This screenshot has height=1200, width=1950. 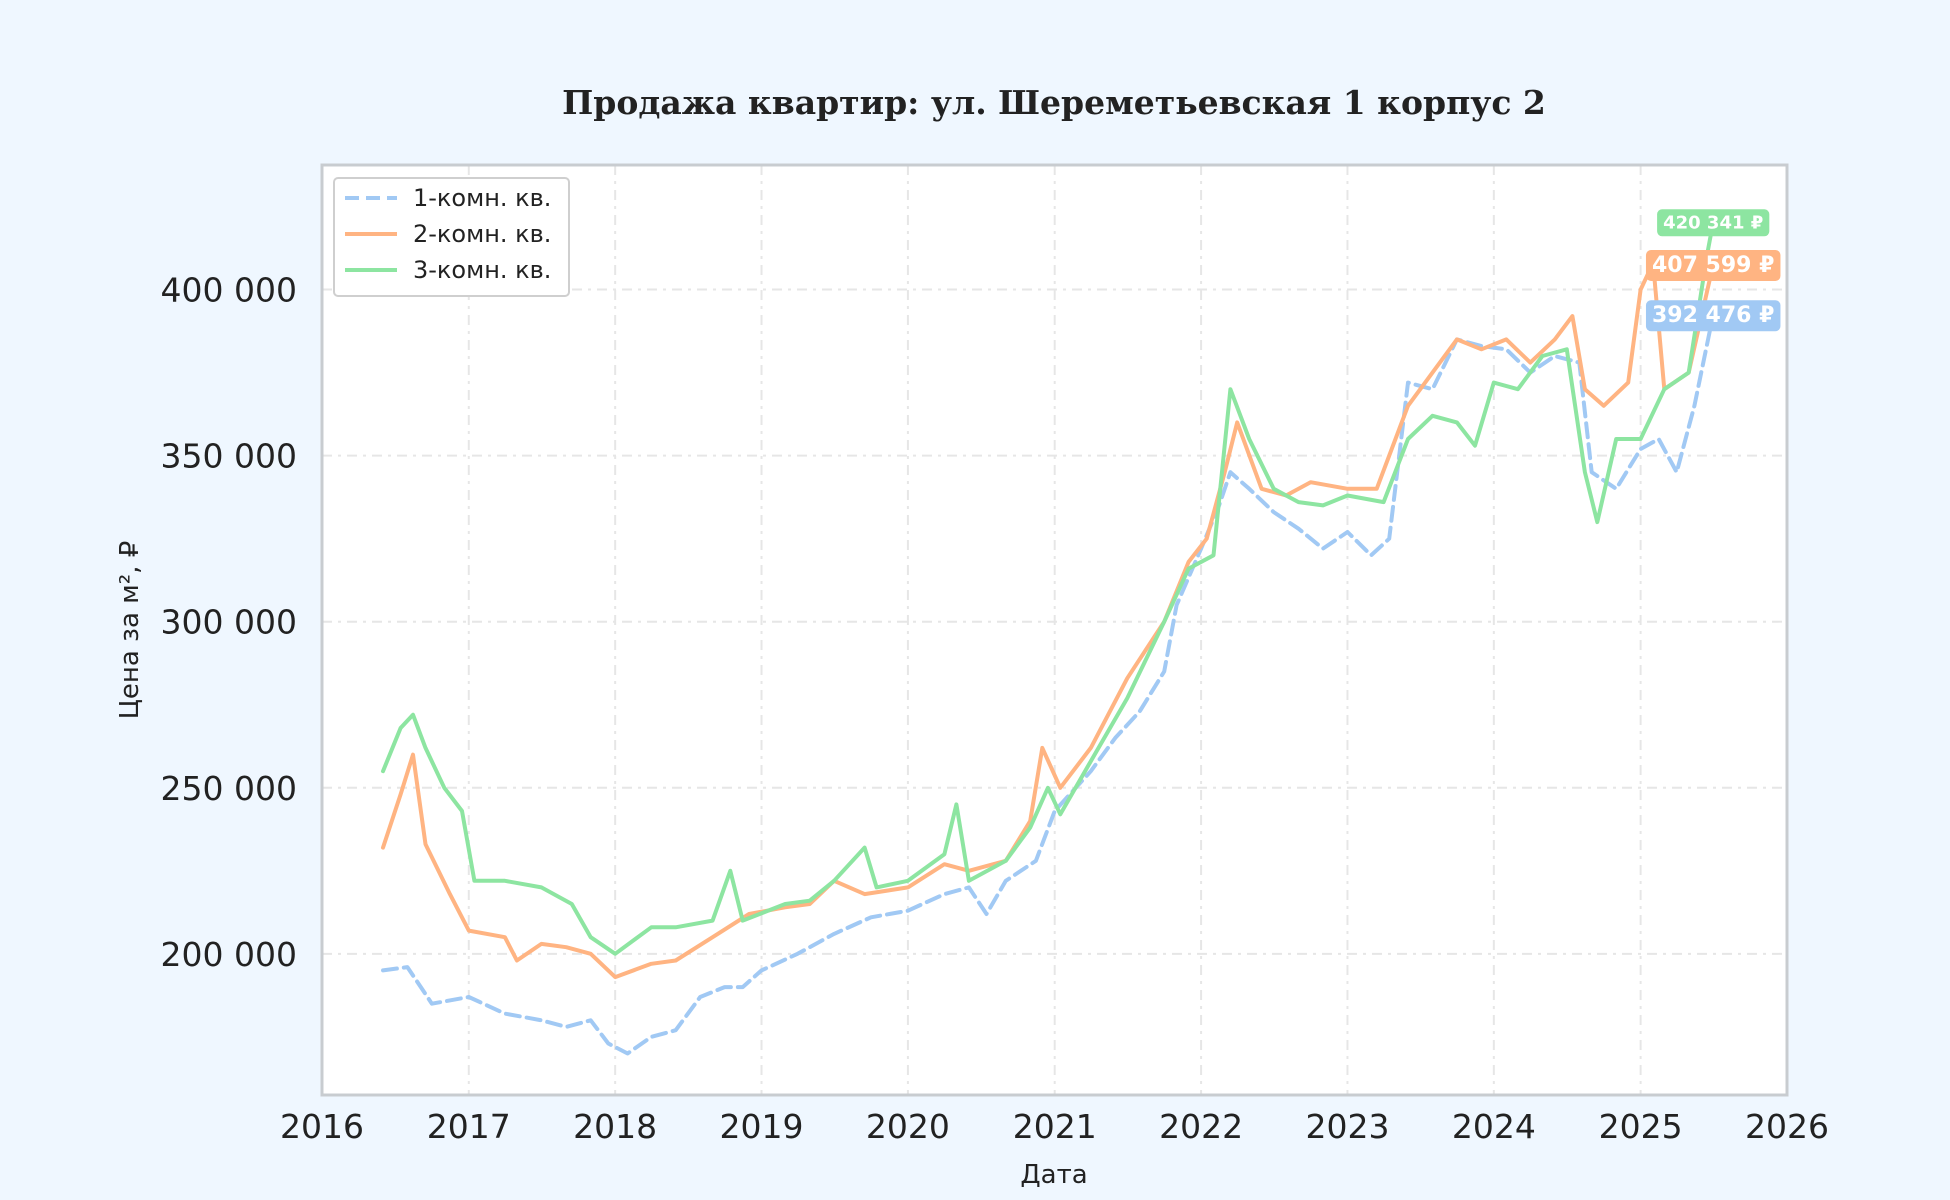 I want to click on x-tick-label: 2016, so click(x=322, y=1126).